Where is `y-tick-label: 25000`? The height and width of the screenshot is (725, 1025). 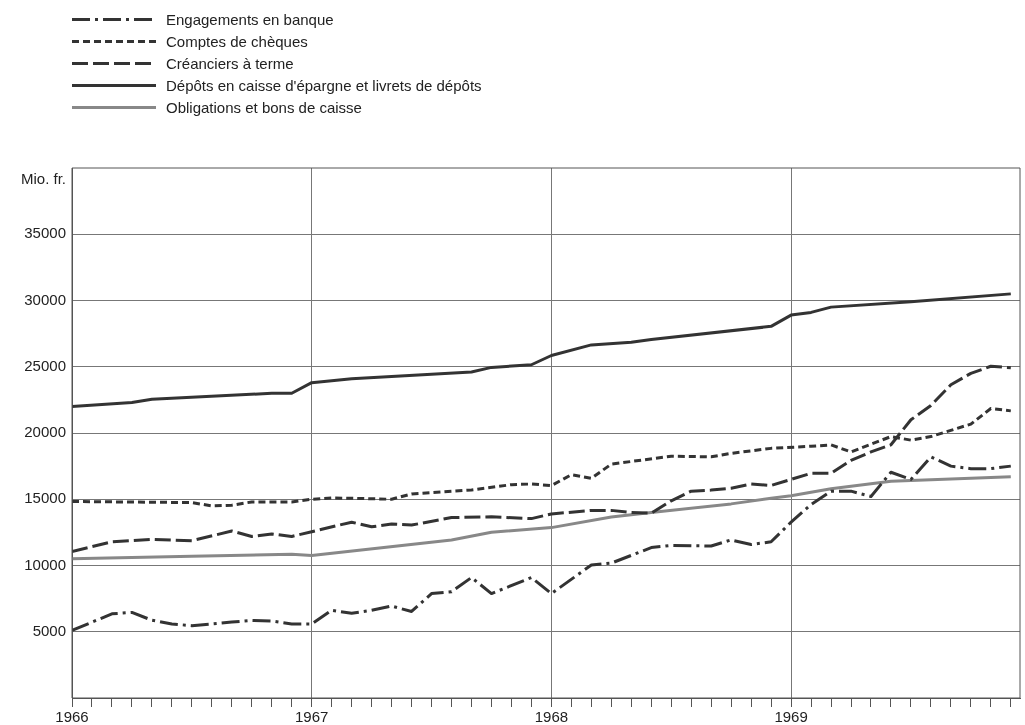
y-tick-label: 25000 is located at coordinates (45, 365).